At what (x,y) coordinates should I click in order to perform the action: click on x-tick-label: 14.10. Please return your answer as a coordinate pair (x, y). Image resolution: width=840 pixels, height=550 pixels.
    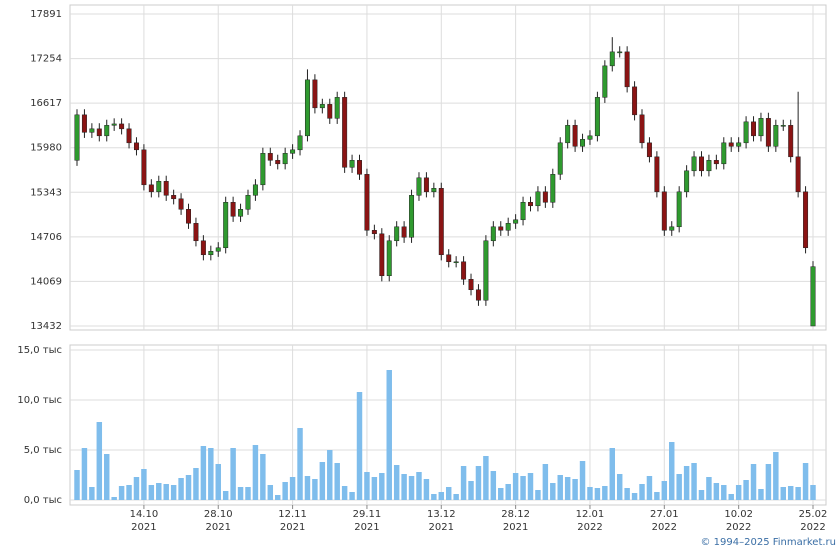
    Looking at the image, I should click on (144, 514).